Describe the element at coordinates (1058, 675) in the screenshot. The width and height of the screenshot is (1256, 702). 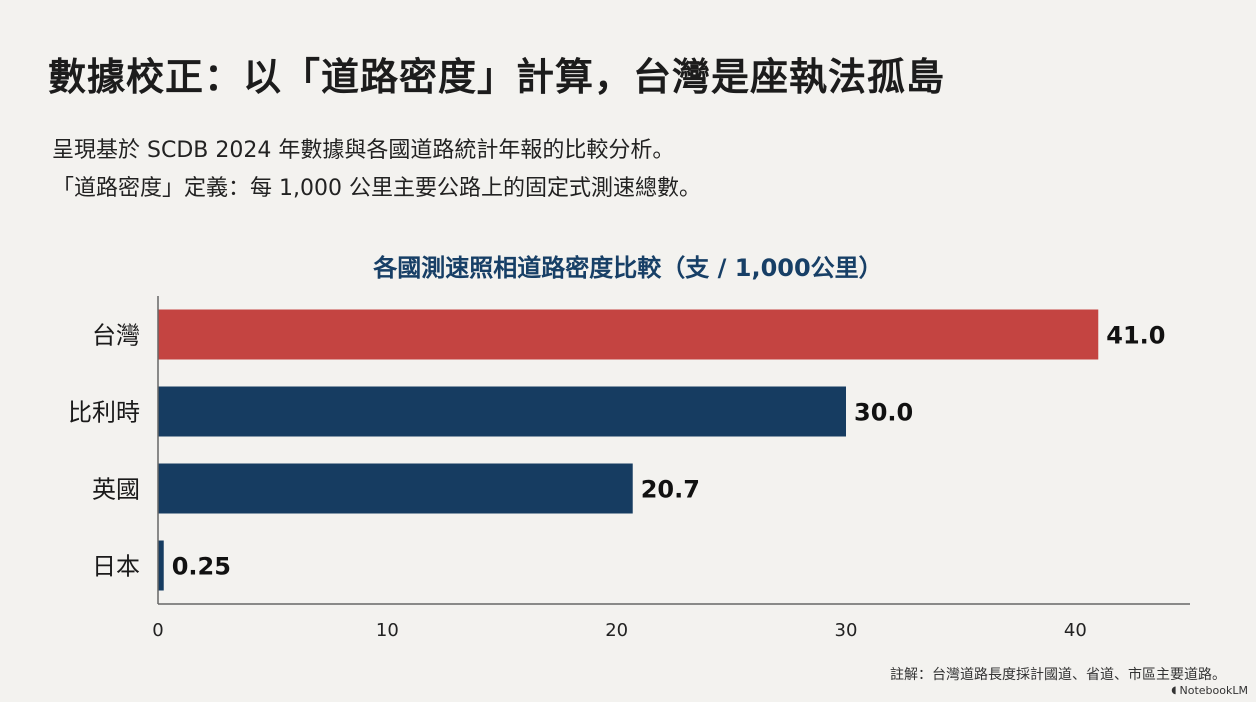
I see `footnote: 註解：台灣道路長度採計國道、省道、市區主要道路。` at that location.